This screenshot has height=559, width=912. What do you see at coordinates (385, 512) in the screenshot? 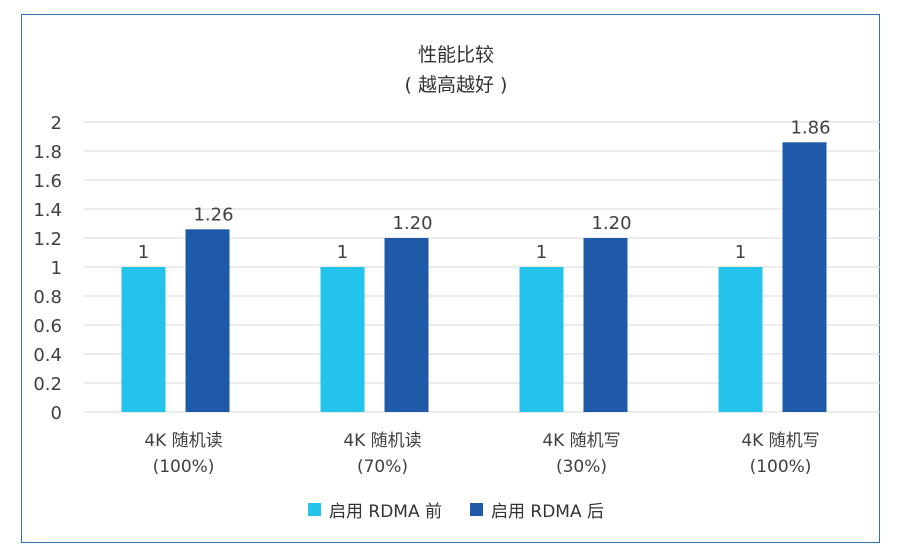
I see `legend-label-before: 启用 RDMA 前` at bounding box center [385, 512].